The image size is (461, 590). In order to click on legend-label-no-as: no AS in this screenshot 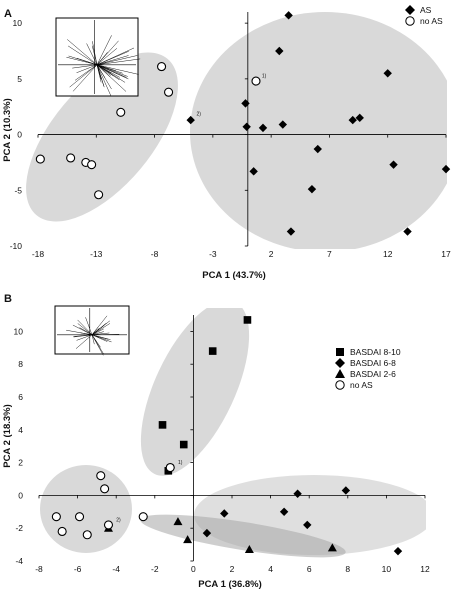, I will do `click(431, 21)`.